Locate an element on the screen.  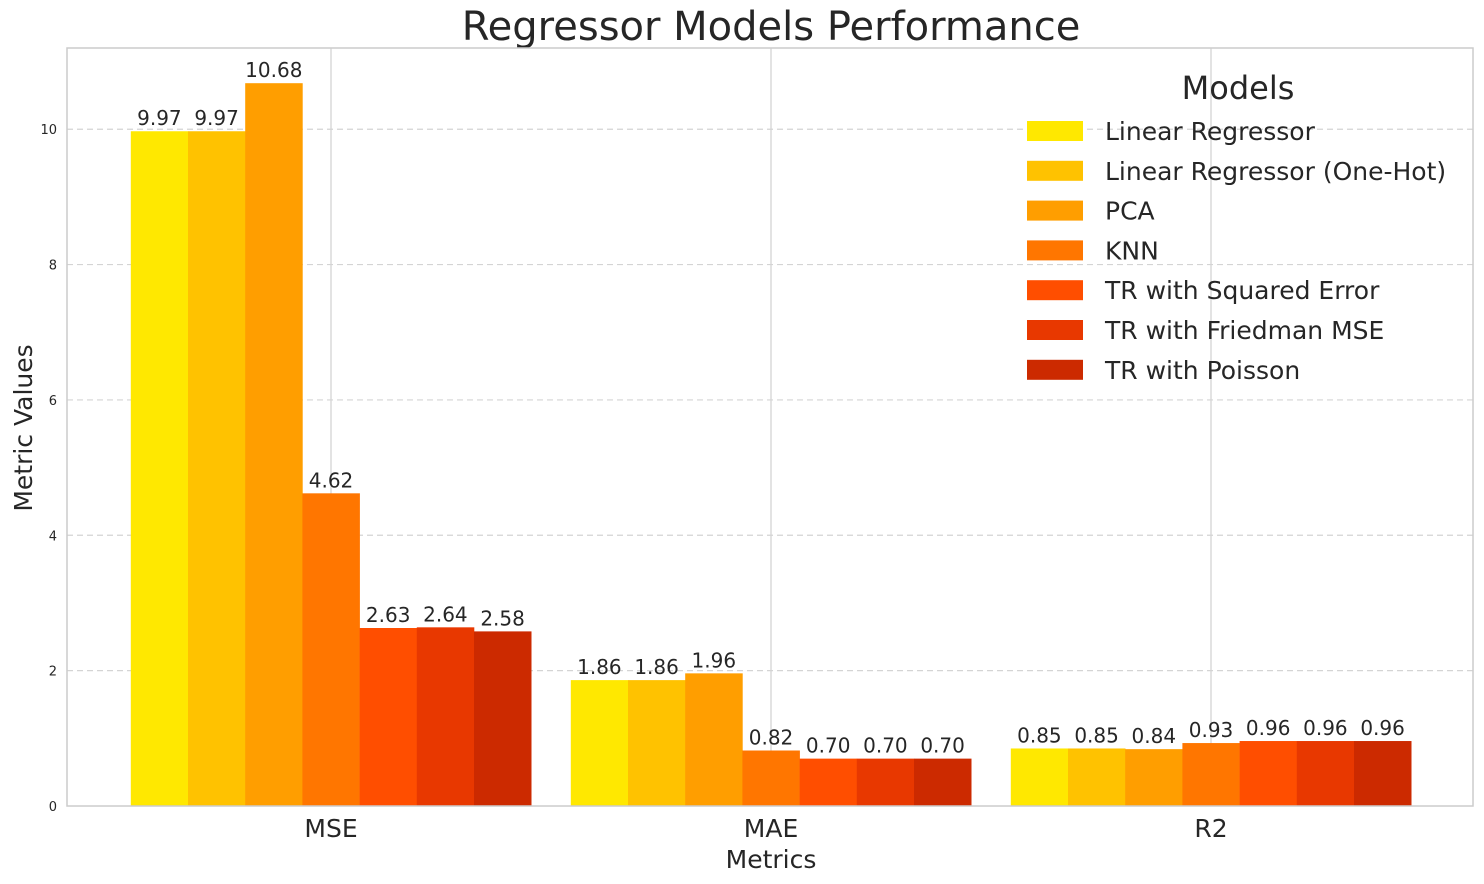
bar-value-label: 0.82 is located at coordinates (771, 738).